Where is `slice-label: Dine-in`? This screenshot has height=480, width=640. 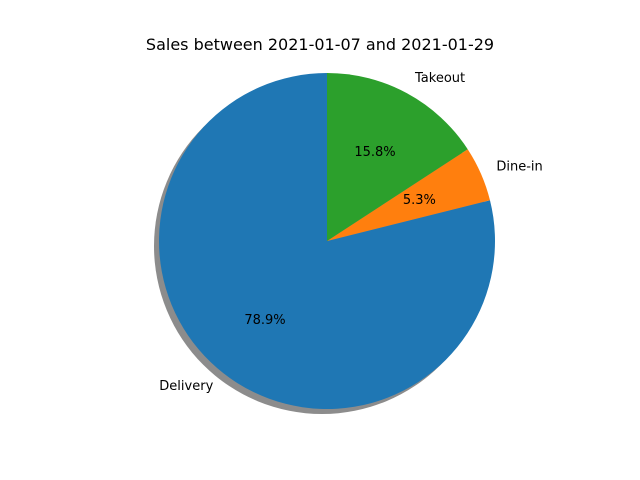 slice-label: Dine-in is located at coordinates (519, 167).